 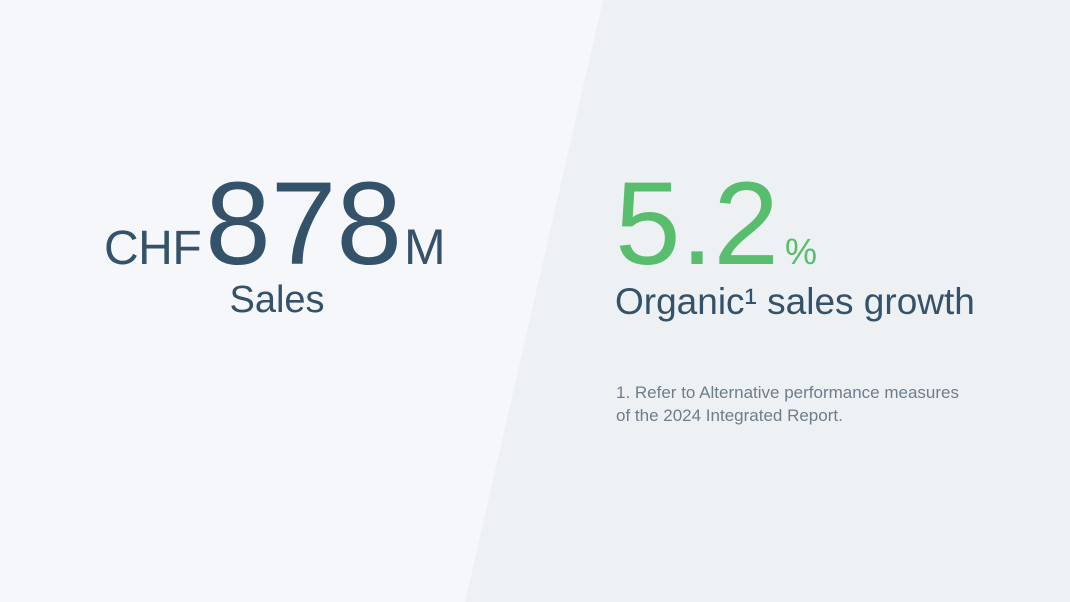 What do you see at coordinates (277, 300) in the screenshot?
I see `sales-label: Sales` at bounding box center [277, 300].